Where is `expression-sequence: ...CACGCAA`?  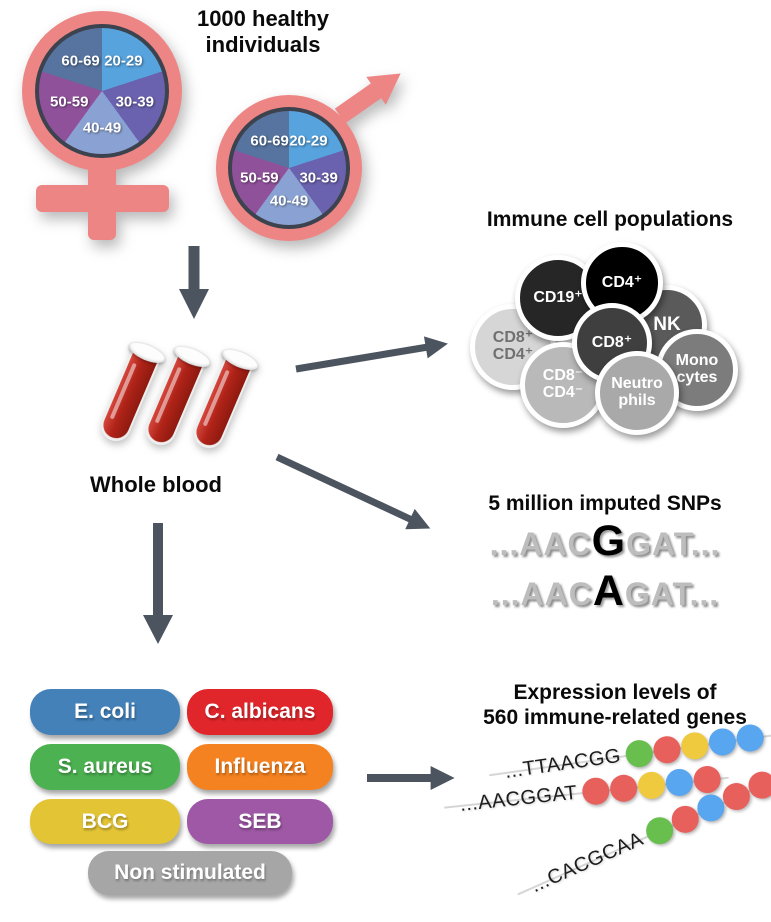
expression-sequence: ...CACGCAA is located at coordinates (587, 862).